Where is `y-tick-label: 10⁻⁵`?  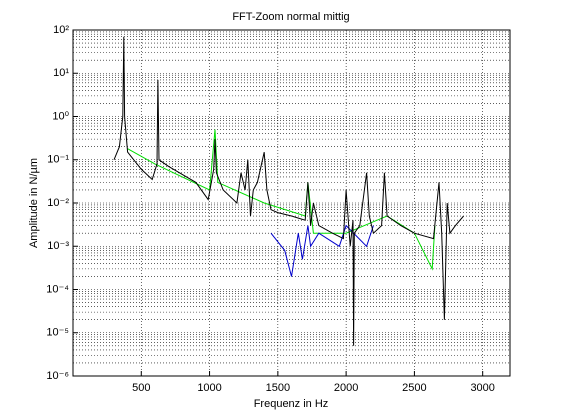
y-tick-label: 10⁻⁵ is located at coordinates (57, 333).